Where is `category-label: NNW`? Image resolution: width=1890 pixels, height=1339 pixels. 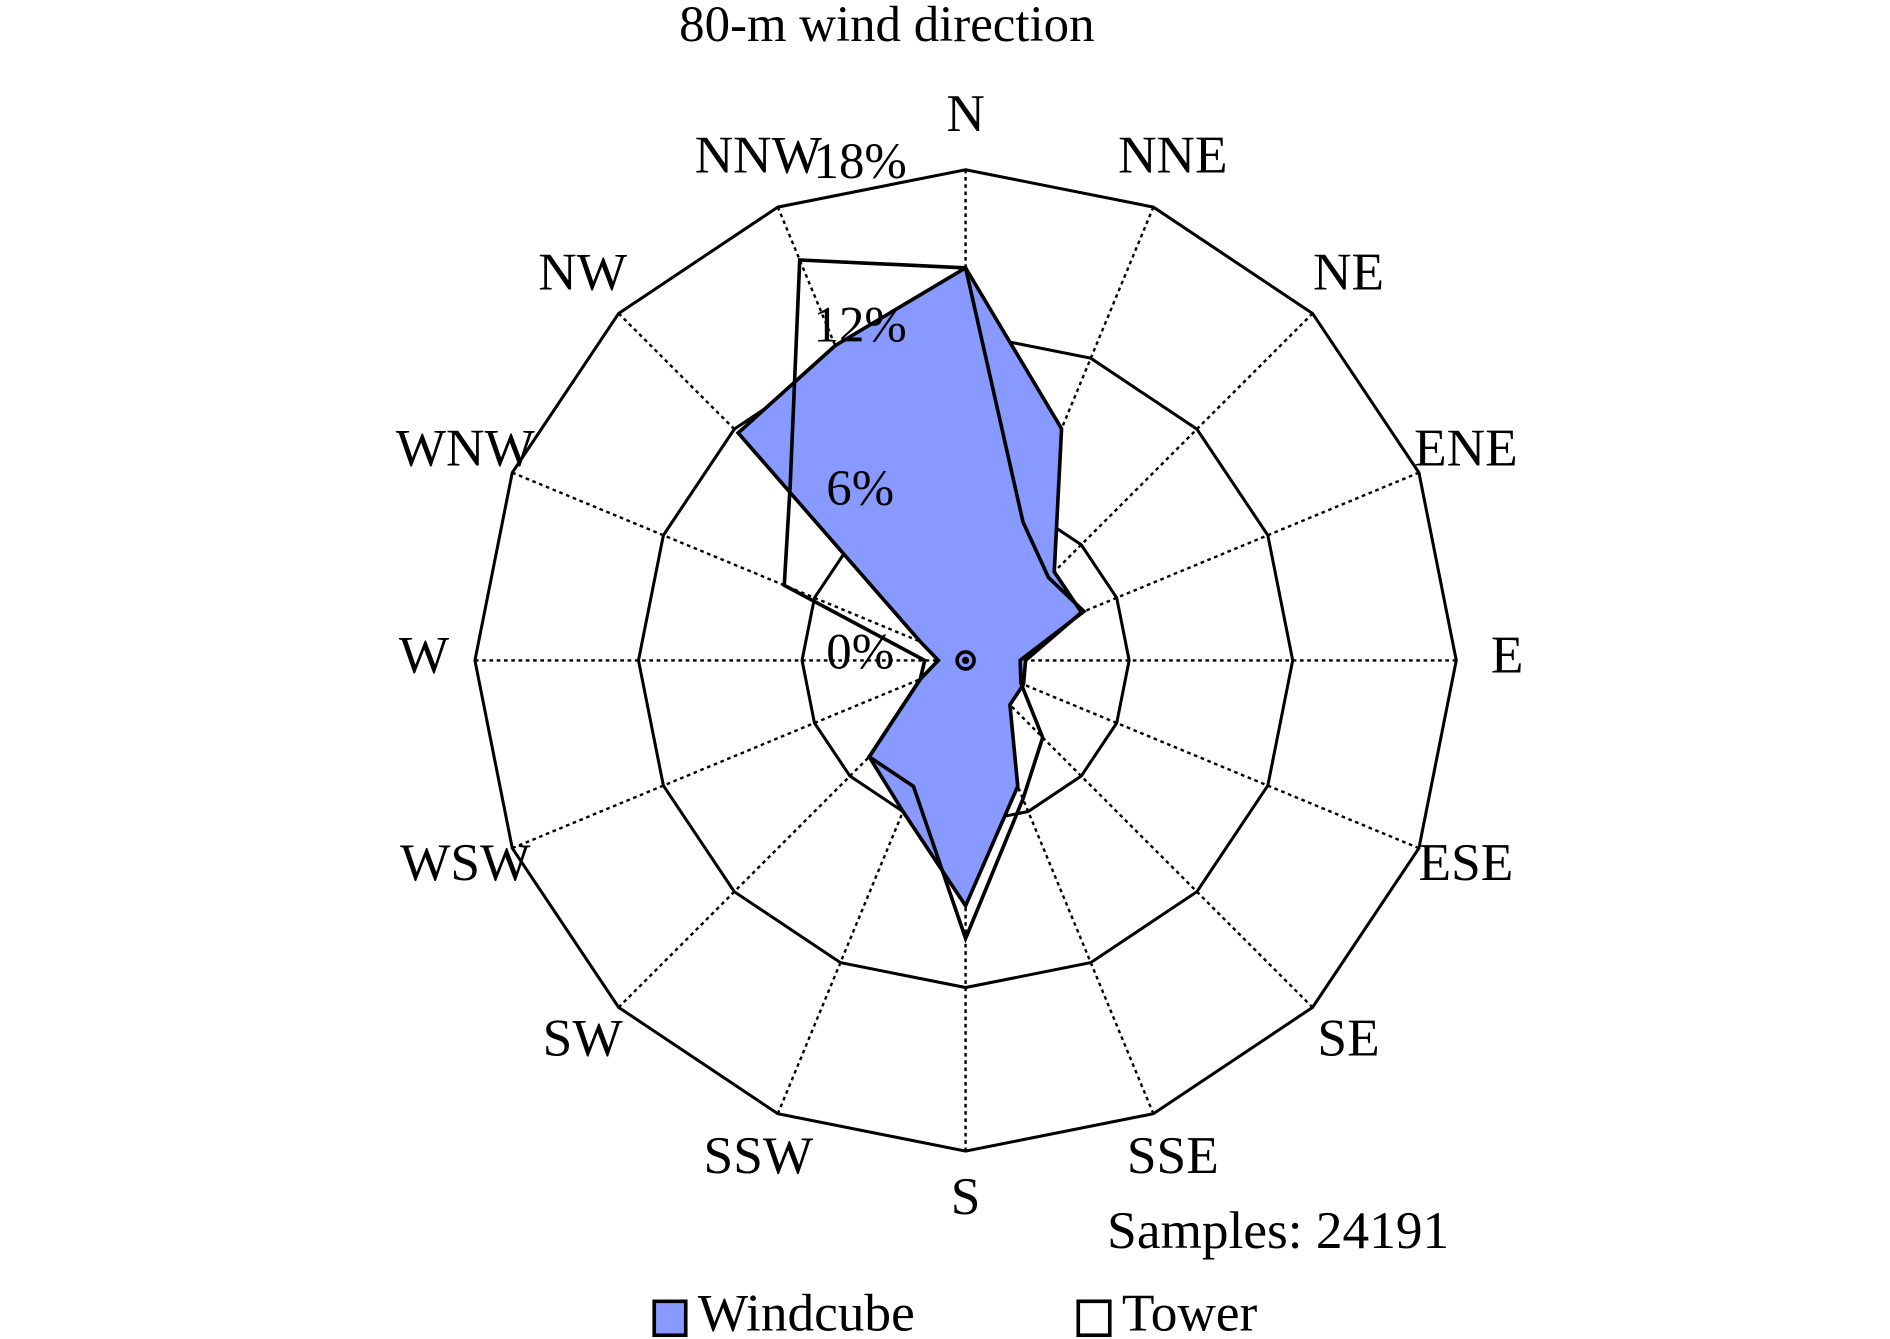 category-label: NNW is located at coordinates (759, 154).